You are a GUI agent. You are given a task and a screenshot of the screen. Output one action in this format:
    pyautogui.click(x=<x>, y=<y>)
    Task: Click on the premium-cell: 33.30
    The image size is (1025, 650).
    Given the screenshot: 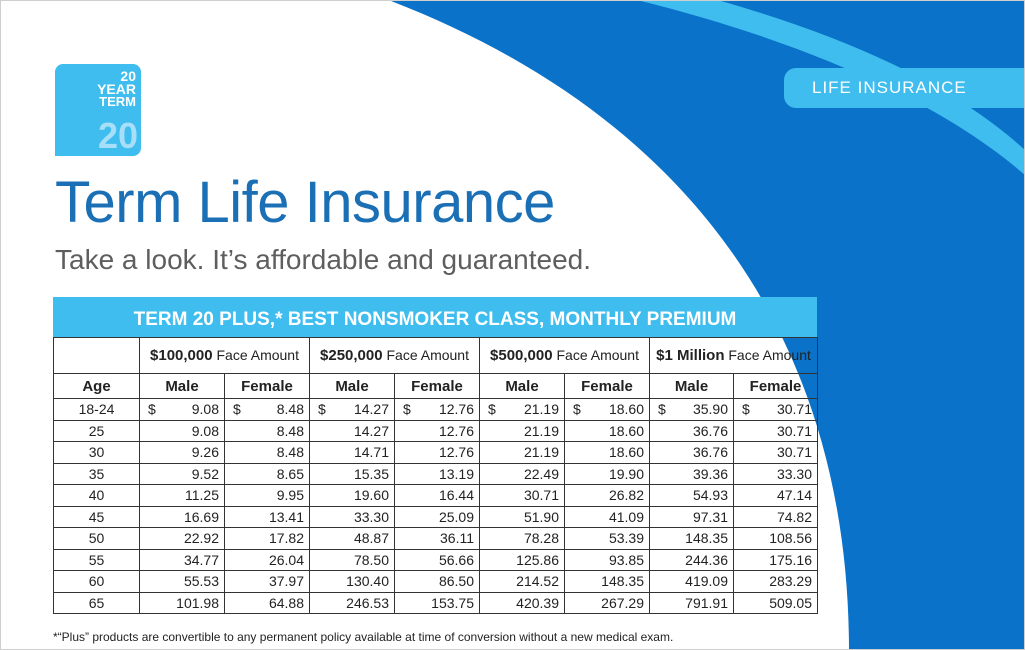 What is the action you would take?
    pyautogui.click(x=775, y=473)
    